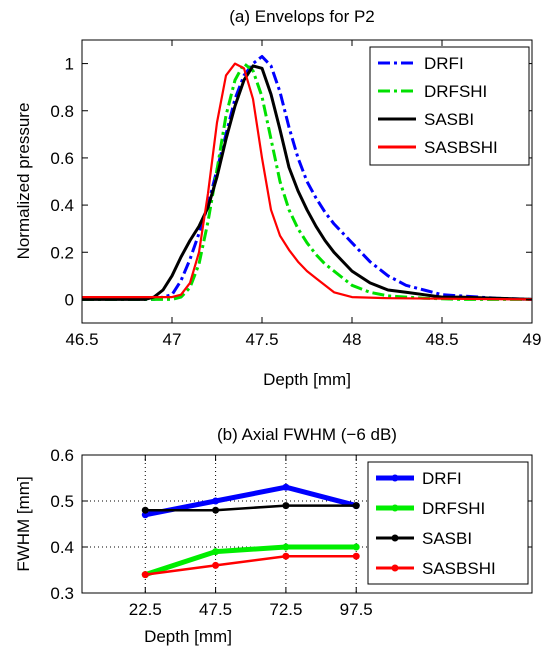  I want to click on chart-b-ylabel: FWHM [mm], so click(23, 523).